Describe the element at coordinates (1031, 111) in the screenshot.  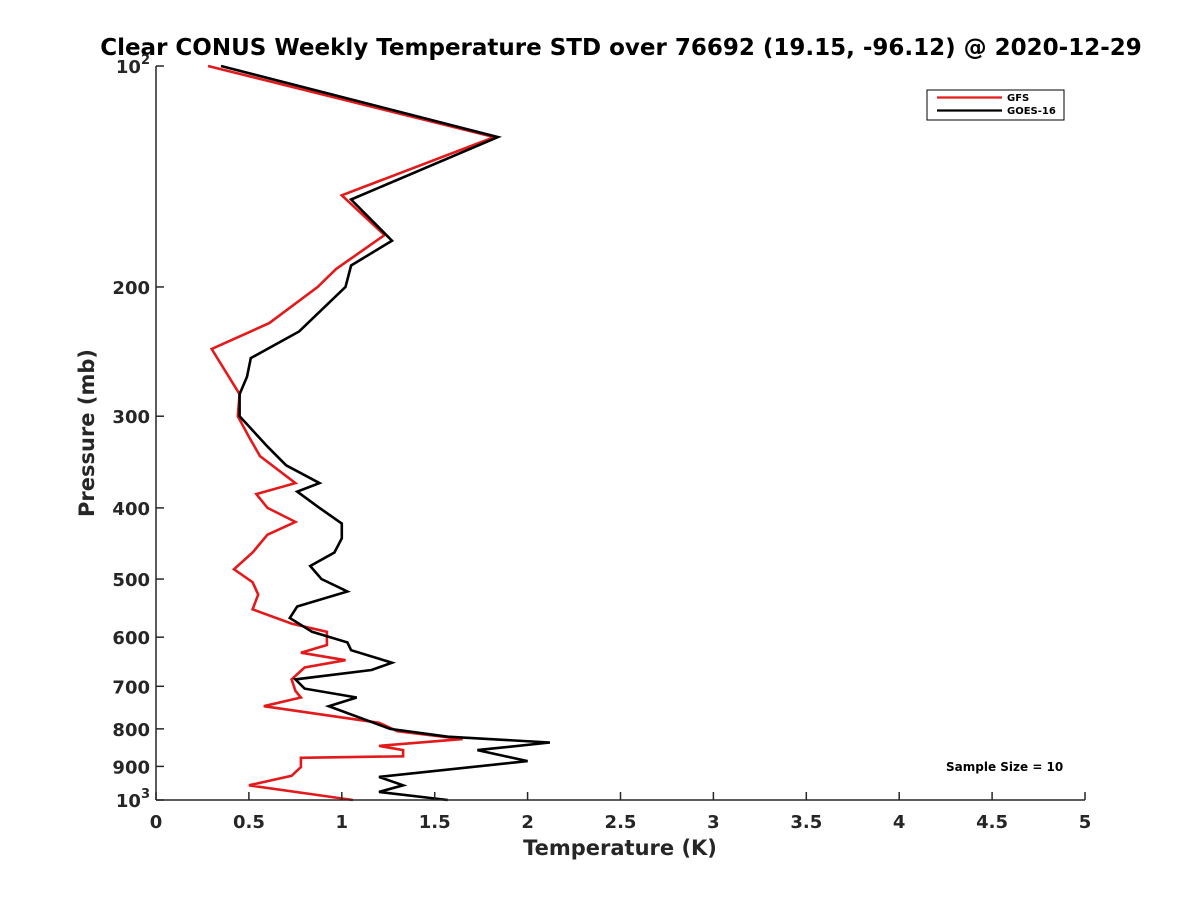
I see `legend-label-goes16: GOES-16` at that location.